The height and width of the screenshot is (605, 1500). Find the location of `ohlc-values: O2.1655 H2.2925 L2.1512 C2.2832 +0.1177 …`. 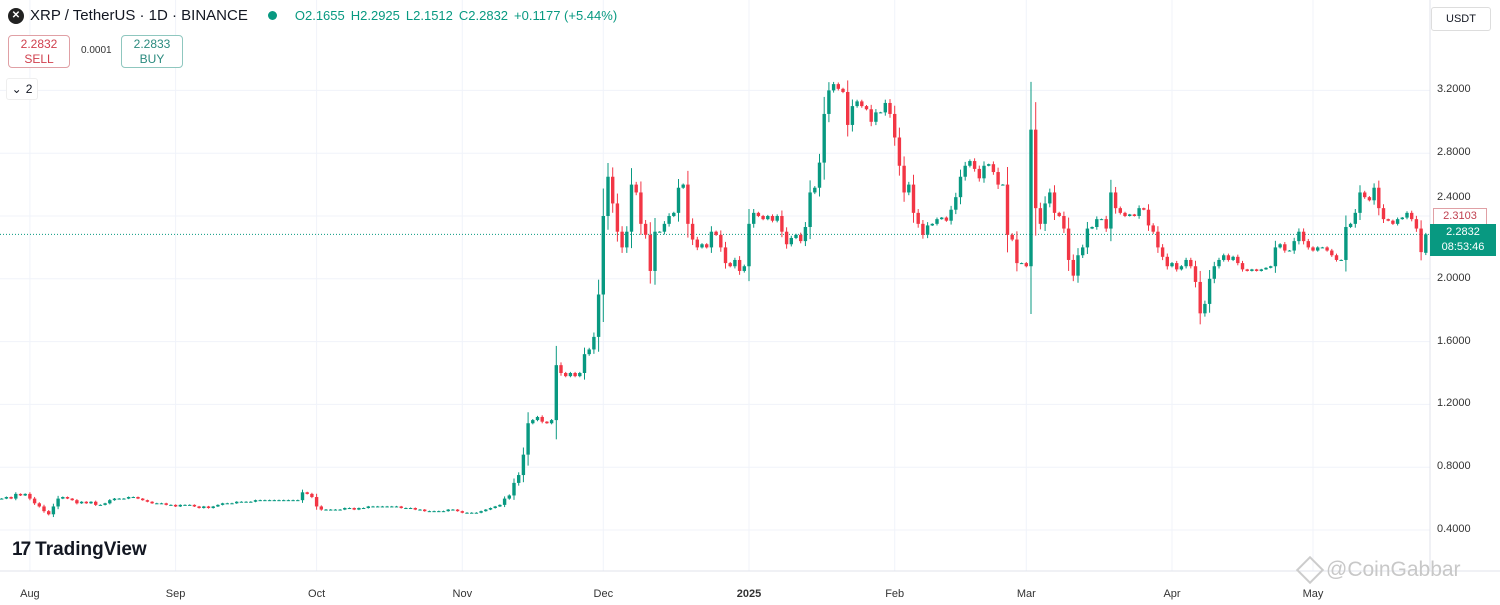

ohlc-values: O2.1655 H2.2925 L2.1512 C2.2832 +0.1177 … is located at coordinates (456, 15).